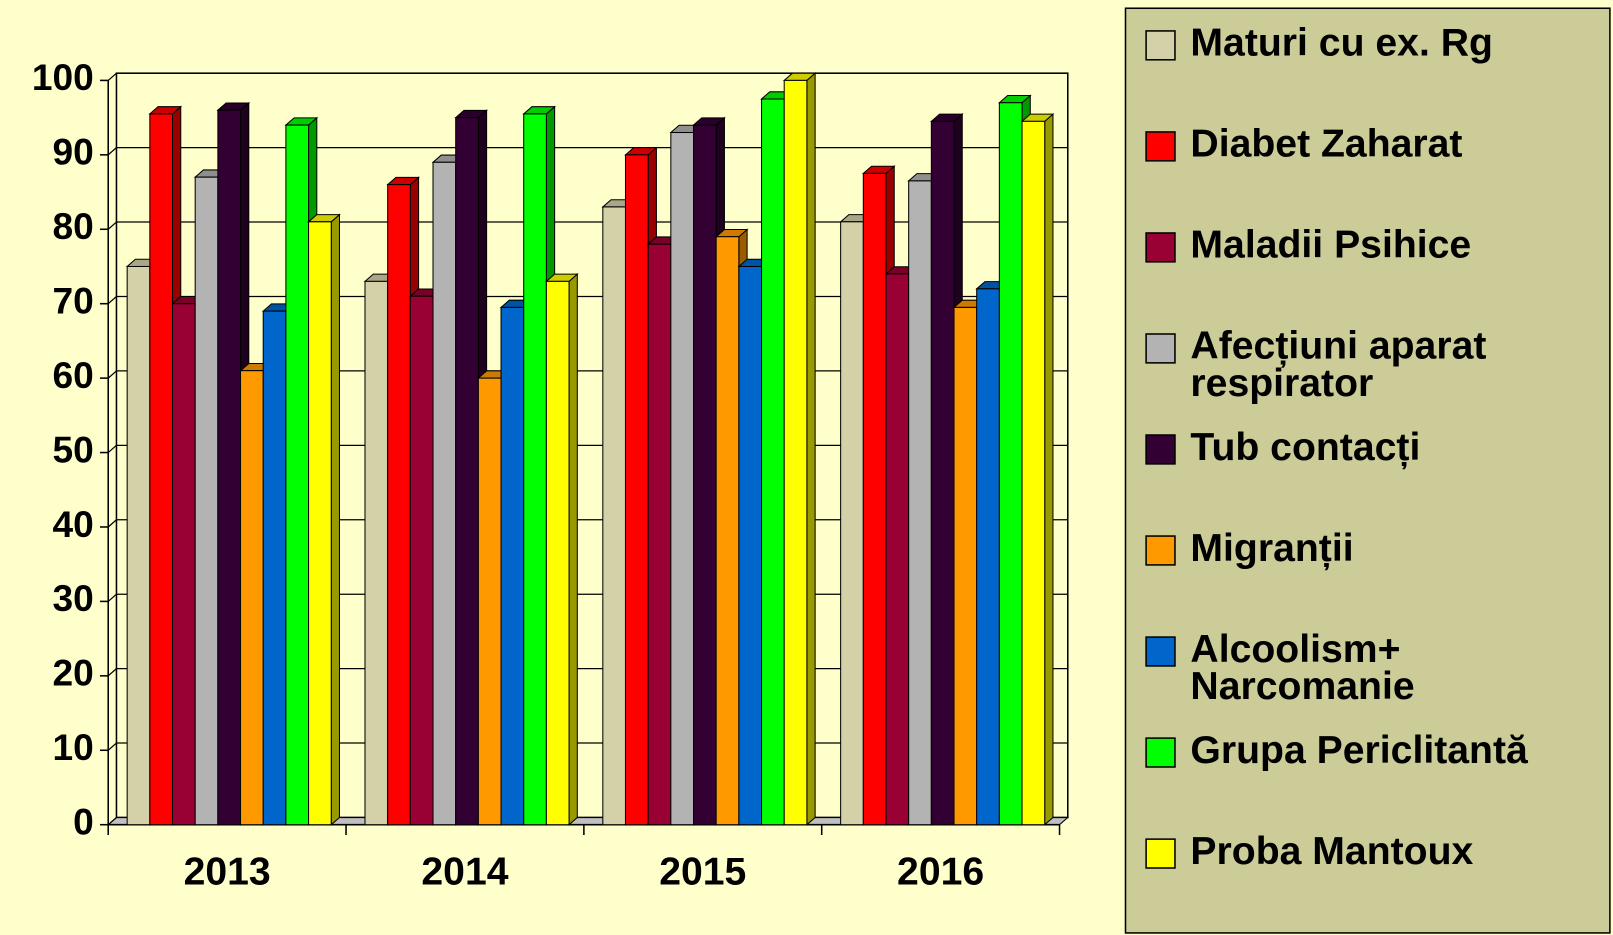 Image resolution: width=1613 pixels, height=935 pixels. Describe the element at coordinates (73, 747) in the screenshot. I see `y-tick-label: 10` at that location.